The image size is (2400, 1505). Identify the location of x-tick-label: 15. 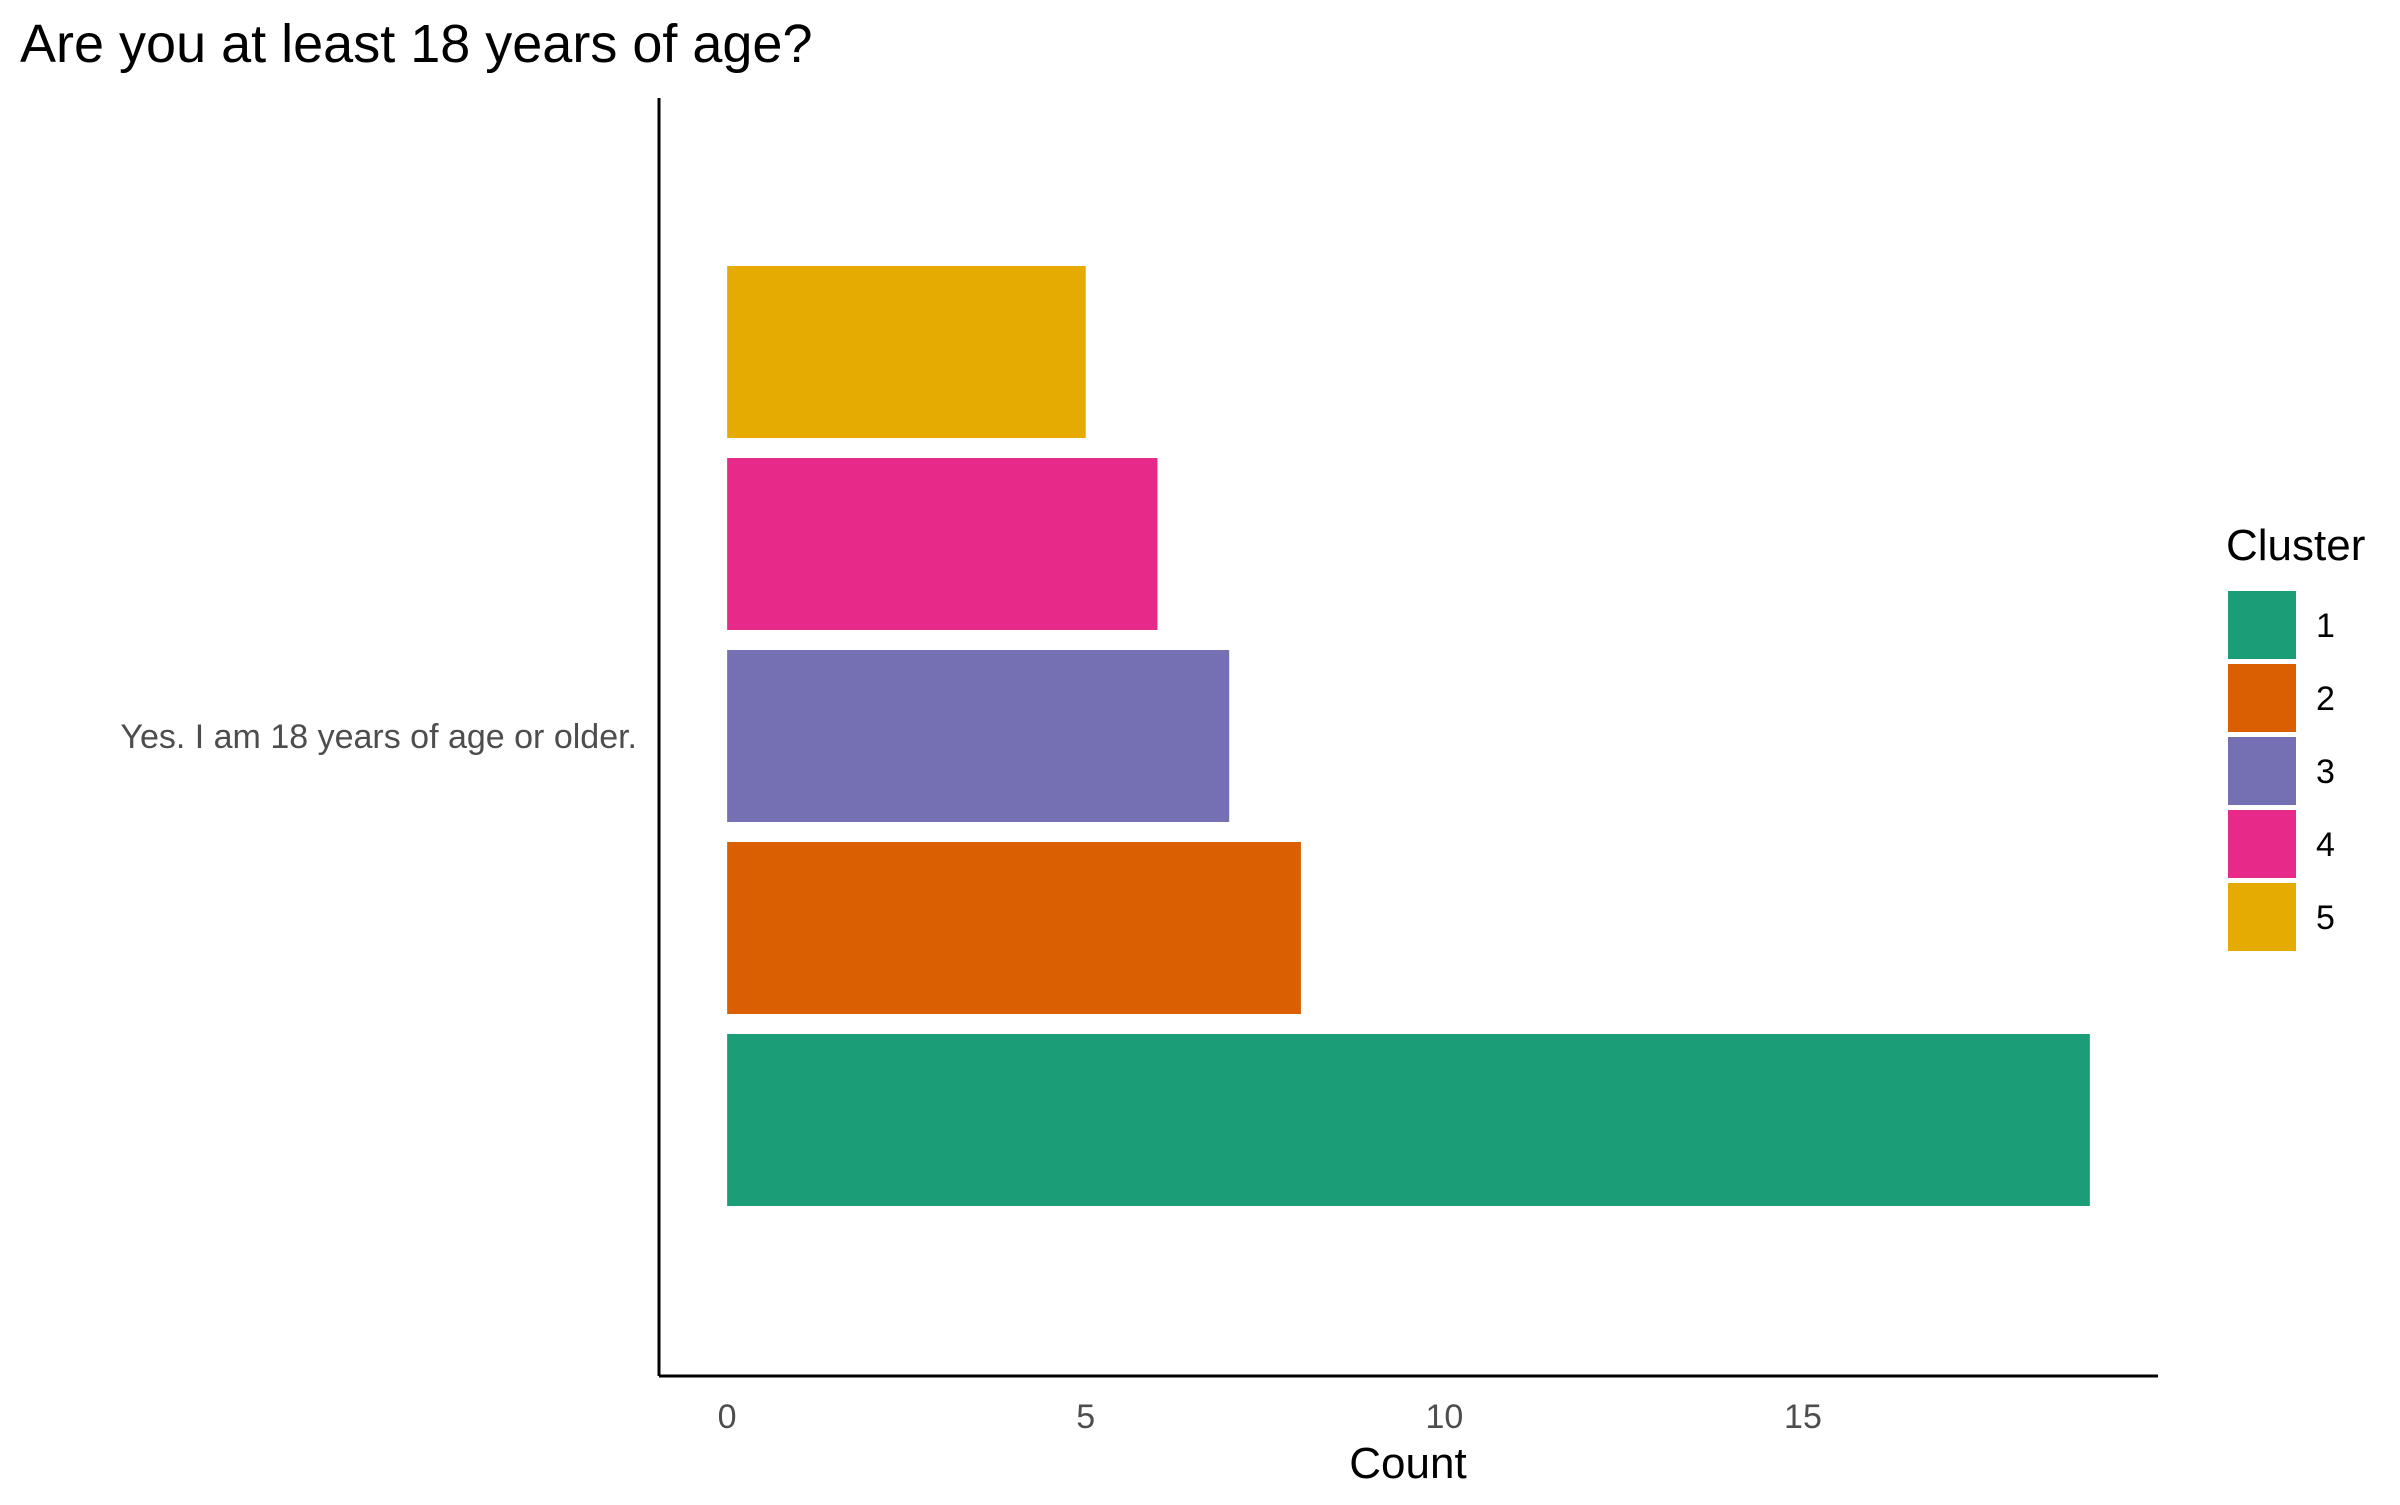
(1803, 1417).